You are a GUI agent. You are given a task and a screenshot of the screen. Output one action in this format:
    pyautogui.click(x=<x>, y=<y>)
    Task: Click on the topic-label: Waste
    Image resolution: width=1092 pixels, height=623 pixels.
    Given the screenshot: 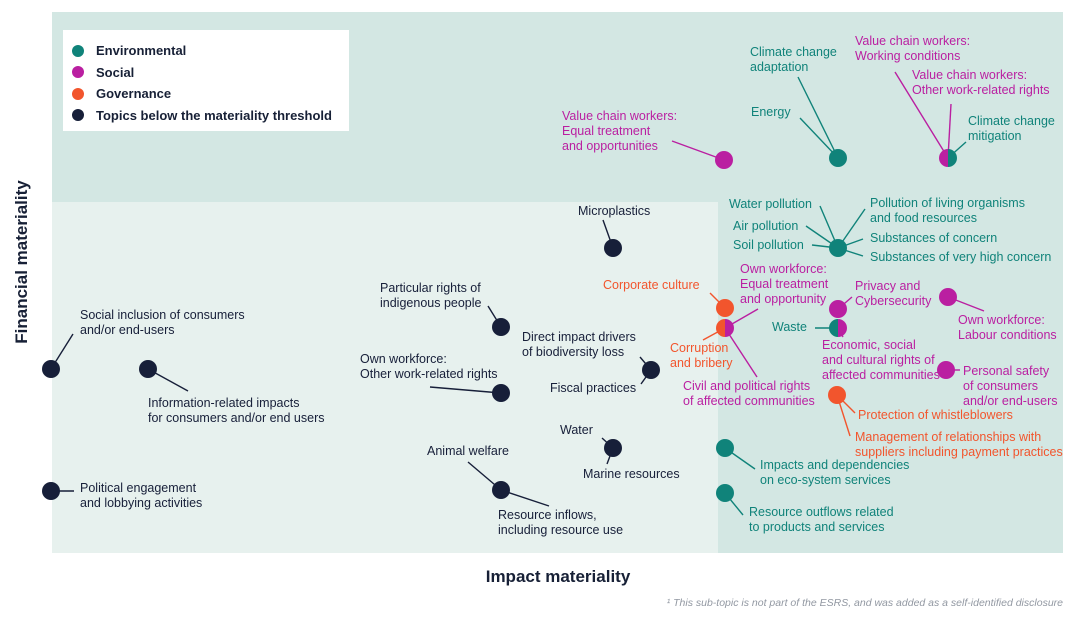 What is the action you would take?
    pyautogui.click(x=789, y=327)
    